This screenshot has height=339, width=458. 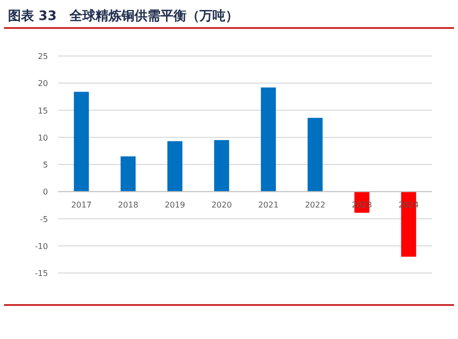 What do you see at coordinates (45, 165) in the screenshot?
I see `y-tick-label: 5` at bounding box center [45, 165].